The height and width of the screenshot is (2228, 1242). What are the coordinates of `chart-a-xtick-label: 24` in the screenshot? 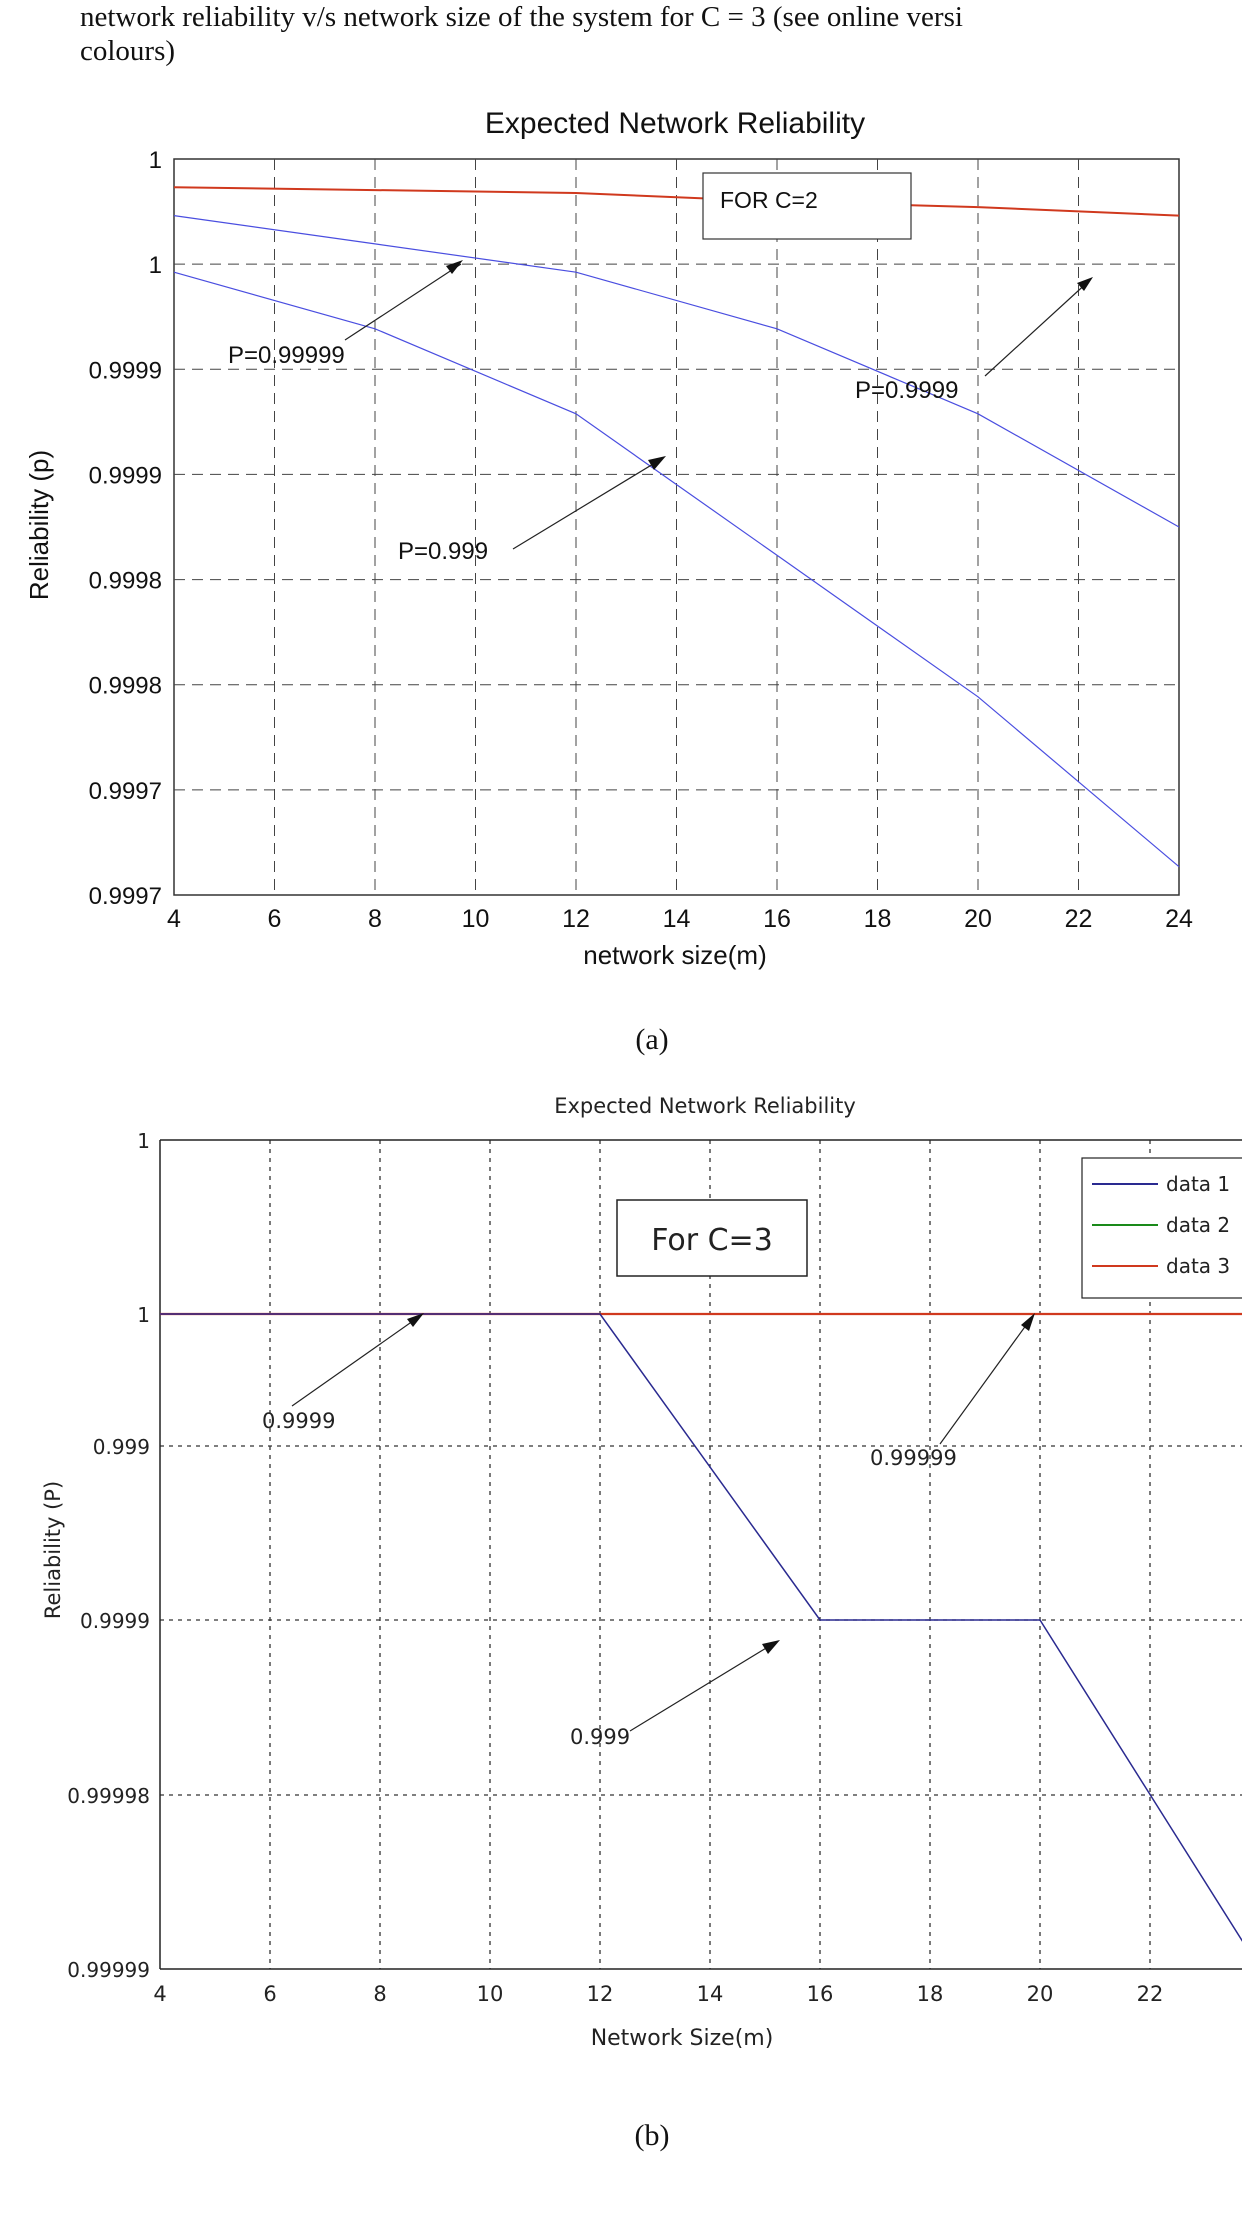 It's located at (1179, 919).